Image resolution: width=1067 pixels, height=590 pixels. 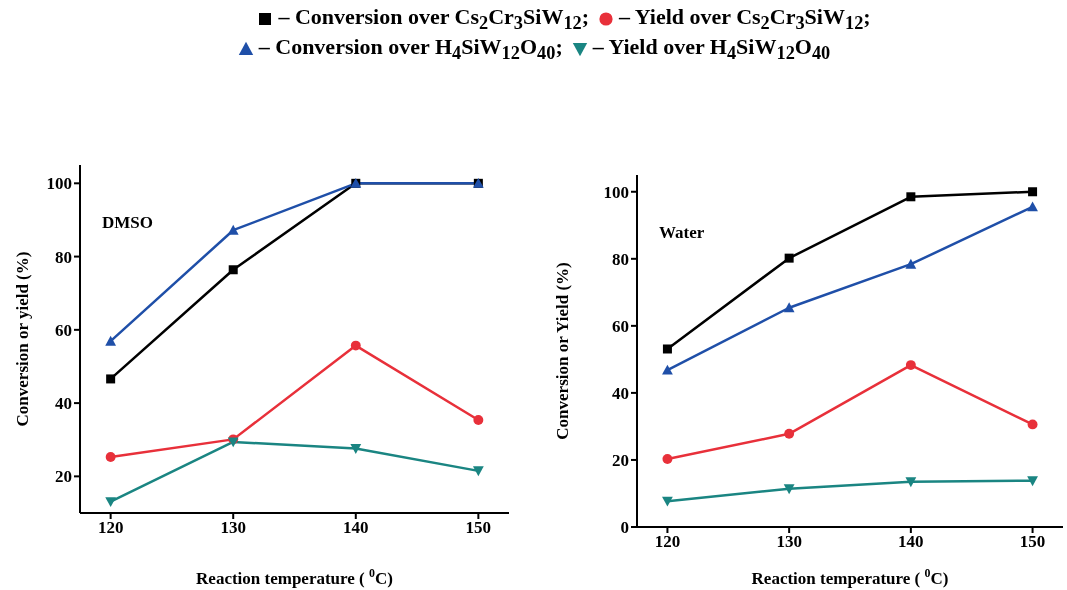 I want to click on annotation: Water, so click(x=682, y=233).